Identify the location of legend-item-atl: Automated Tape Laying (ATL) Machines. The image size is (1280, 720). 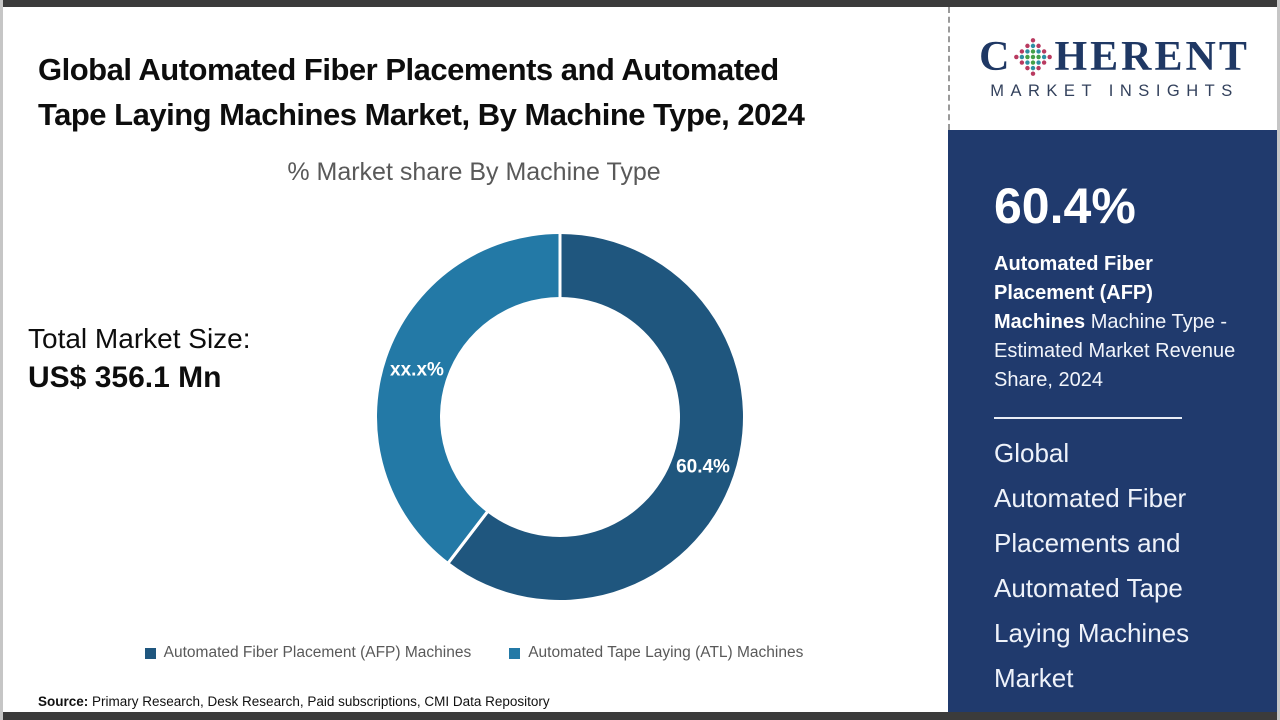
(656, 653).